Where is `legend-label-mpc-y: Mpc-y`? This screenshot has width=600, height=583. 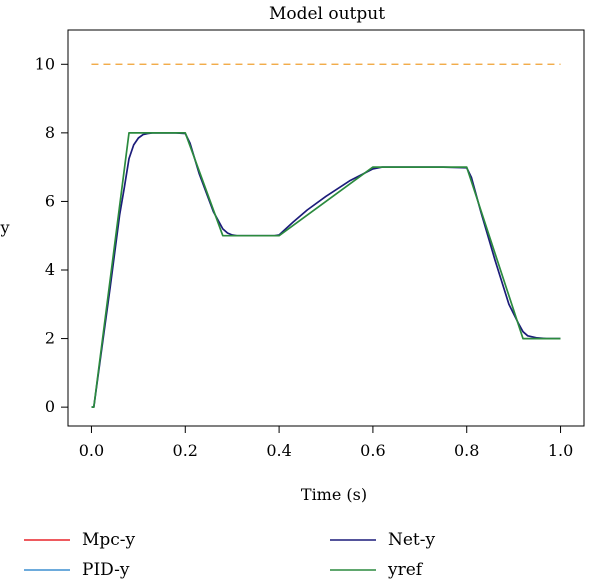 legend-label-mpc-y: Mpc-y is located at coordinates (109, 540).